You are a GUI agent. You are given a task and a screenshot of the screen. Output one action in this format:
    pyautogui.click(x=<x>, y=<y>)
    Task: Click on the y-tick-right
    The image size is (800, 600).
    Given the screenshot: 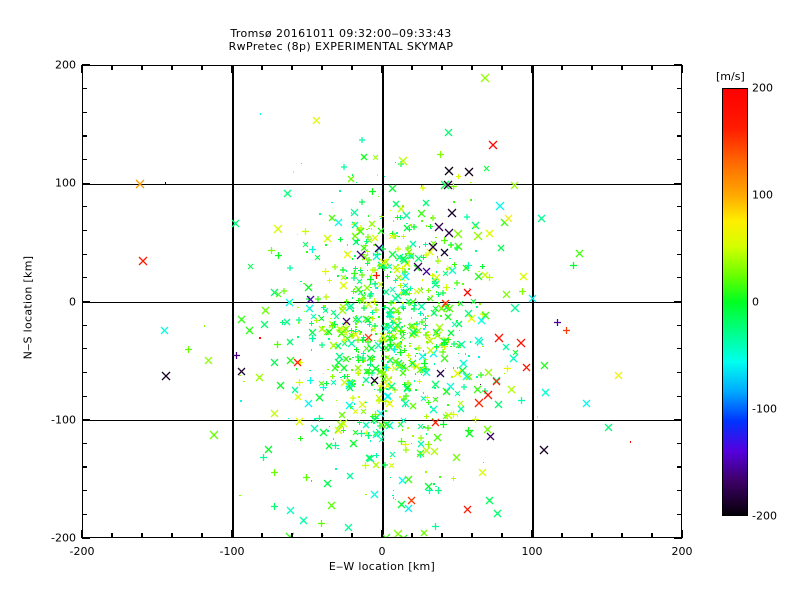 What is the action you would take?
    pyautogui.click(x=679, y=112)
    